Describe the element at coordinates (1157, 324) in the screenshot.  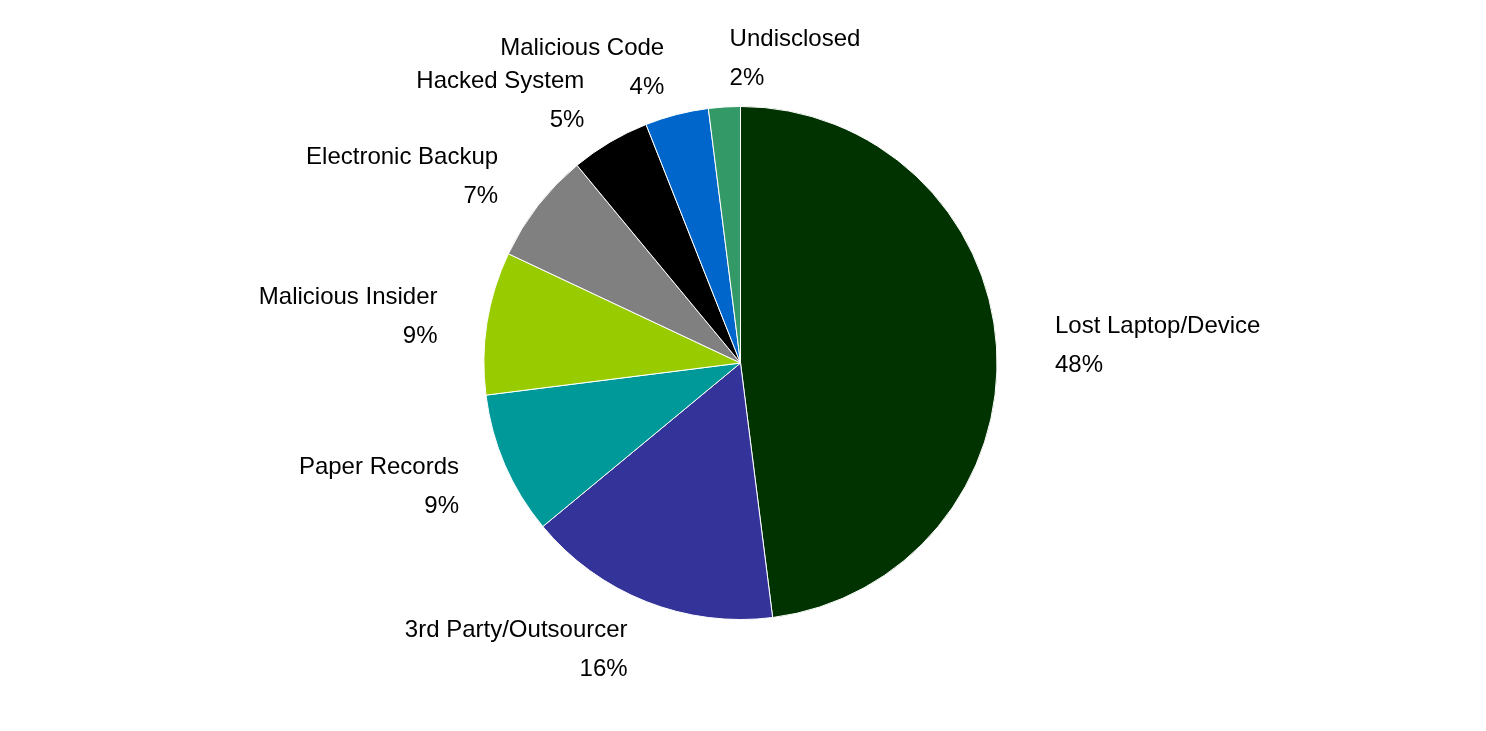
I see `slice-label: Lost Laptop/Device` at that location.